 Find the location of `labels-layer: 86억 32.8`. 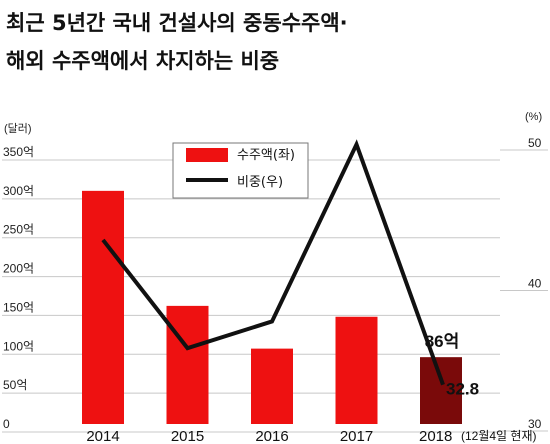

labels-layer: 86억 32.8 is located at coordinates (452, 365).